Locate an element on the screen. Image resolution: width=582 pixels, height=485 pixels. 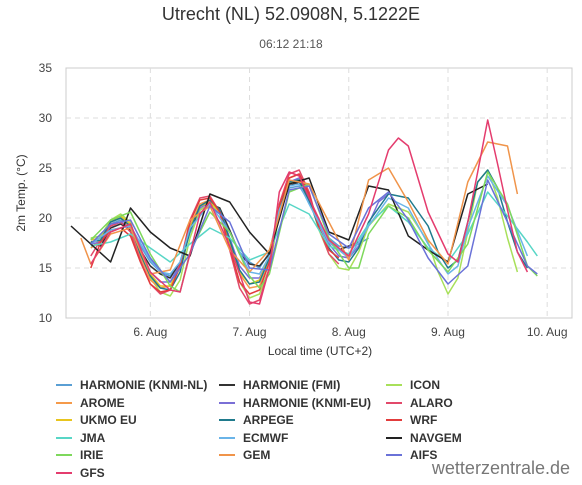
y-tick-label: 15 is located at coordinates (46, 268).